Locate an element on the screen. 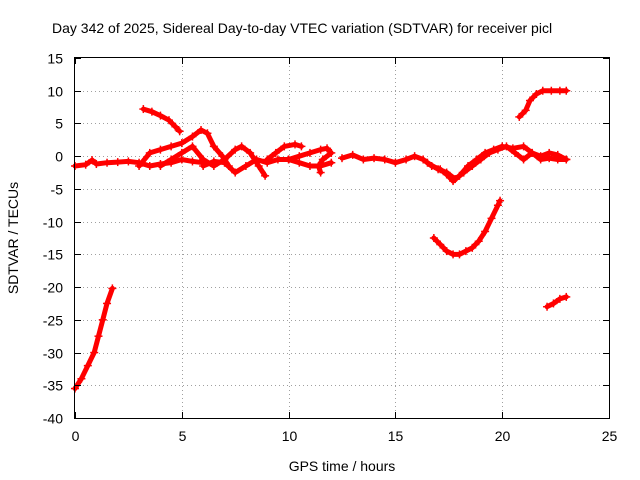 This screenshot has height=480, width=640. x-tick-label: 20 is located at coordinates (503, 436).